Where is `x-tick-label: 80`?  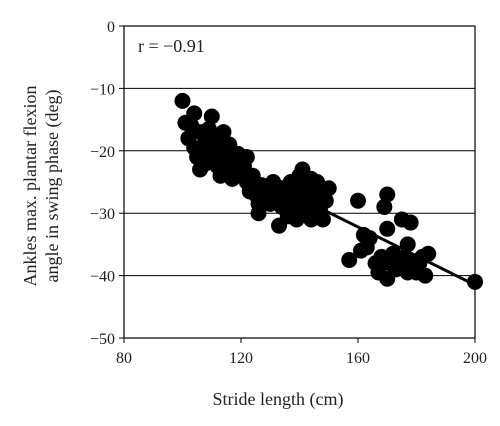
x-tick-label: 80 is located at coordinates (124, 358).